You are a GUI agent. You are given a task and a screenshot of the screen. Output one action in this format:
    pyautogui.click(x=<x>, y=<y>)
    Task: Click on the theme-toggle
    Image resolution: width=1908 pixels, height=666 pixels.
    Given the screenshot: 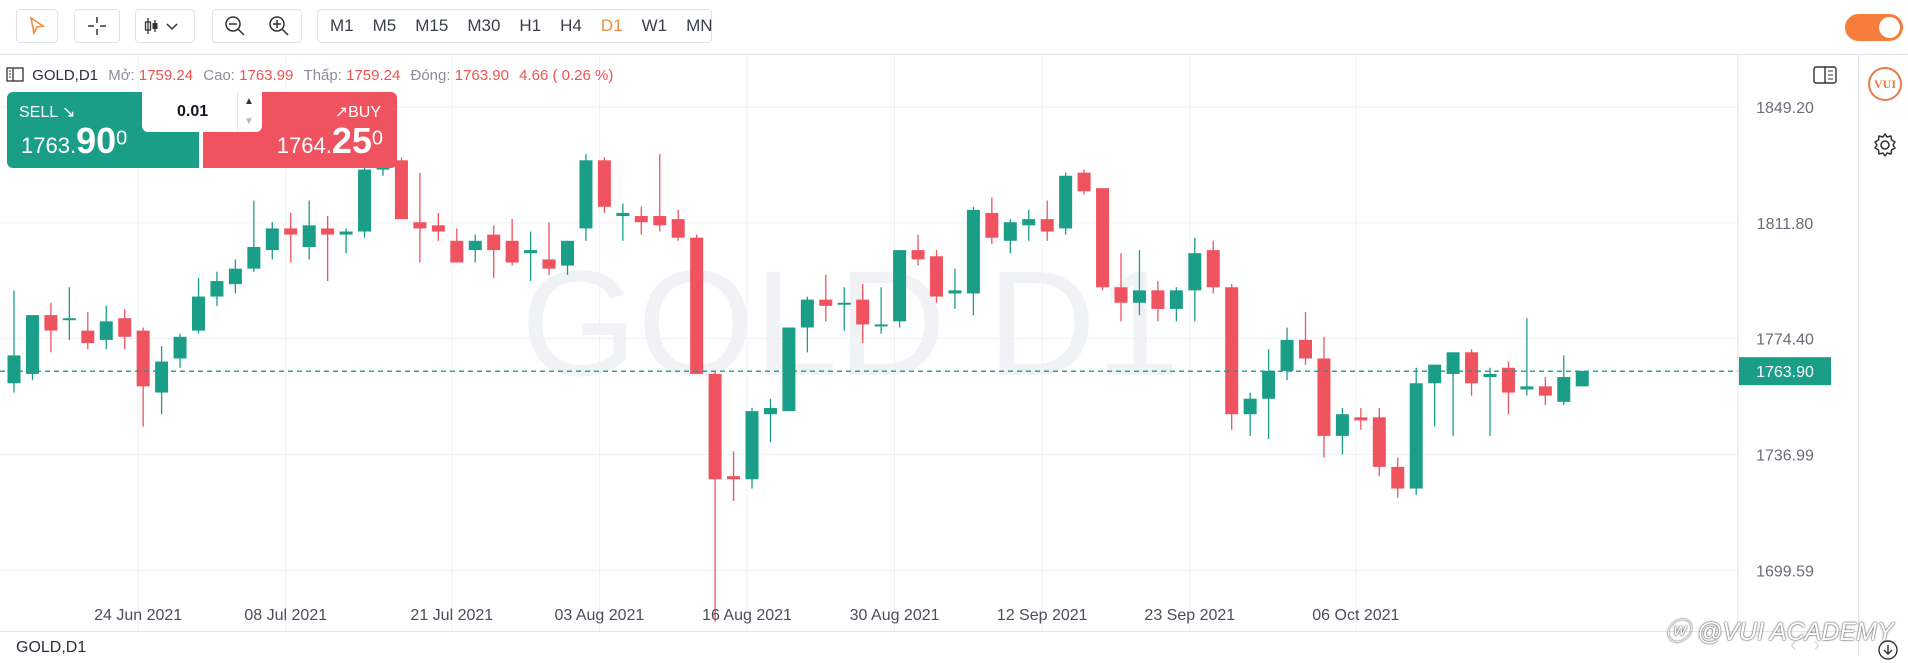 What is the action you would take?
    pyautogui.click(x=1874, y=27)
    